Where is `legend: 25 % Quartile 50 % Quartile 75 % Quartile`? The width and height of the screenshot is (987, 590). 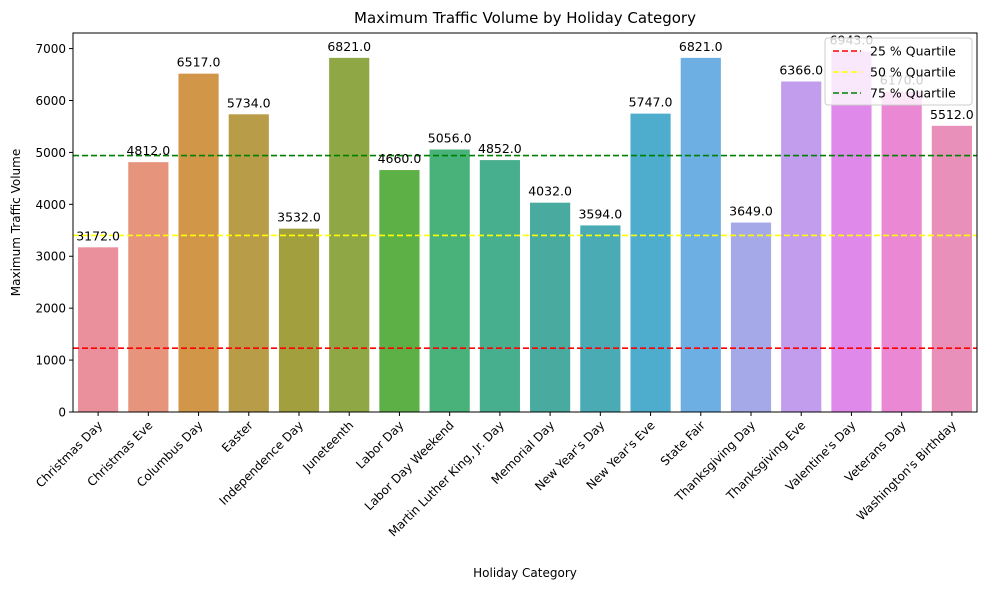 legend: 25 % Quartile 50 % Quartile 75 % Quartile is located at coordinates (898, 71).